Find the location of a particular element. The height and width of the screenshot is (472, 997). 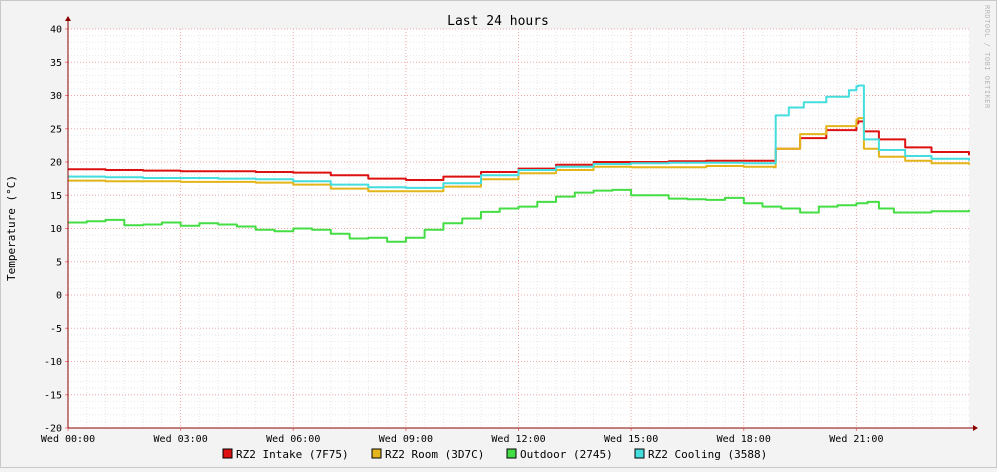

rrdtool-watermark: RRDTOOL / TOBI OETIKER is located at coordinates (987, 57).